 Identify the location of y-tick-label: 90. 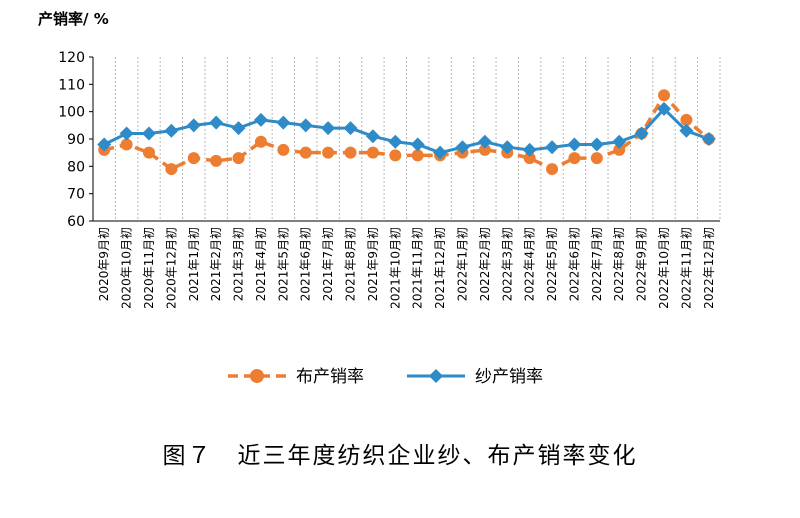
(76, 140).